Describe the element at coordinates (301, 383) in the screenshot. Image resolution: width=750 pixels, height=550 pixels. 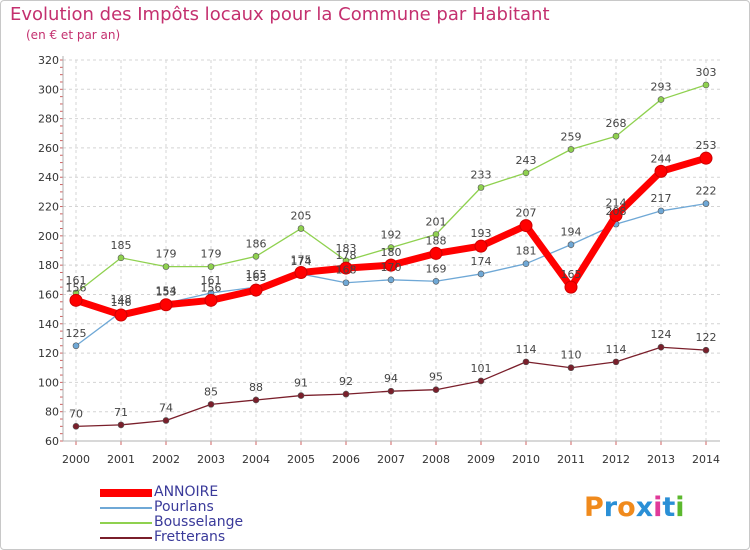
I see `data-label-fretterans: 91` at that location.